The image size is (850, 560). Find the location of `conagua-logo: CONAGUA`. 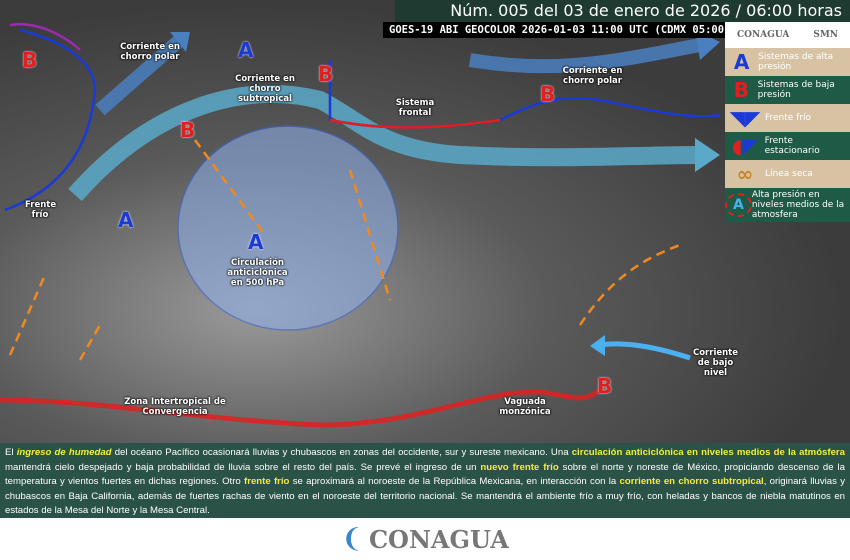

conagua-logo: CONAGUA is located at coordinates (763, 35).